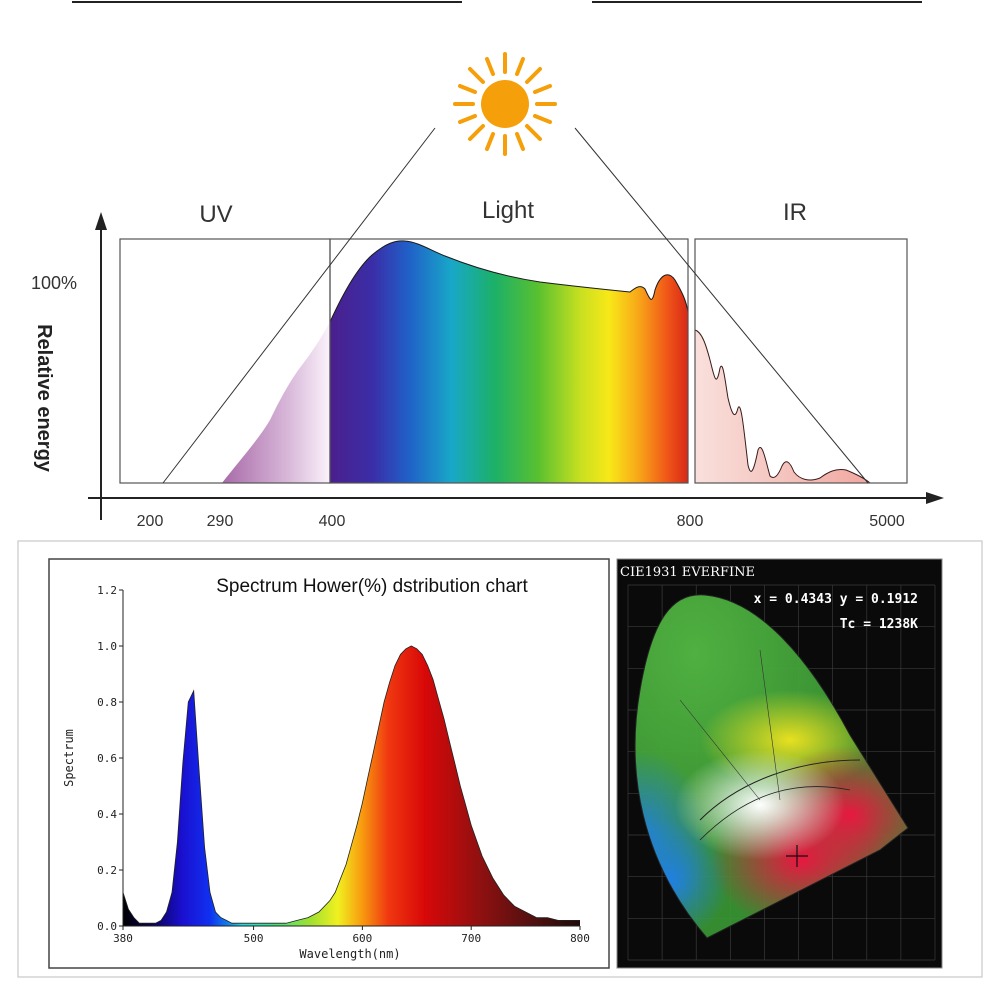 This screenshot has width=1000, height=1005. Describe the element at coordinates (107, 646) in the screenshot. I see `spd-y-tick-label: 1.0` at that location.